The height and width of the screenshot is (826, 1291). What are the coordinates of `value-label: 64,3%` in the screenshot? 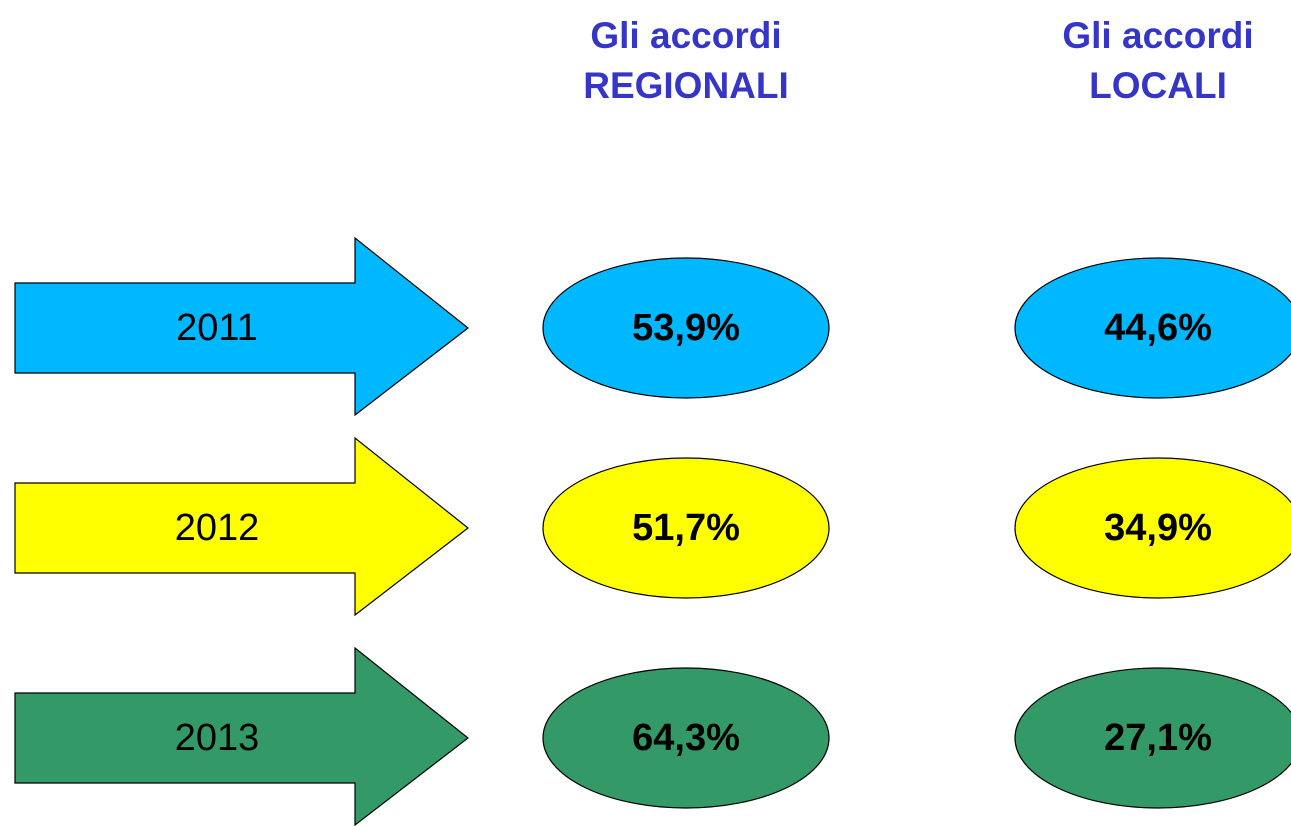 It's located at (686, 738).